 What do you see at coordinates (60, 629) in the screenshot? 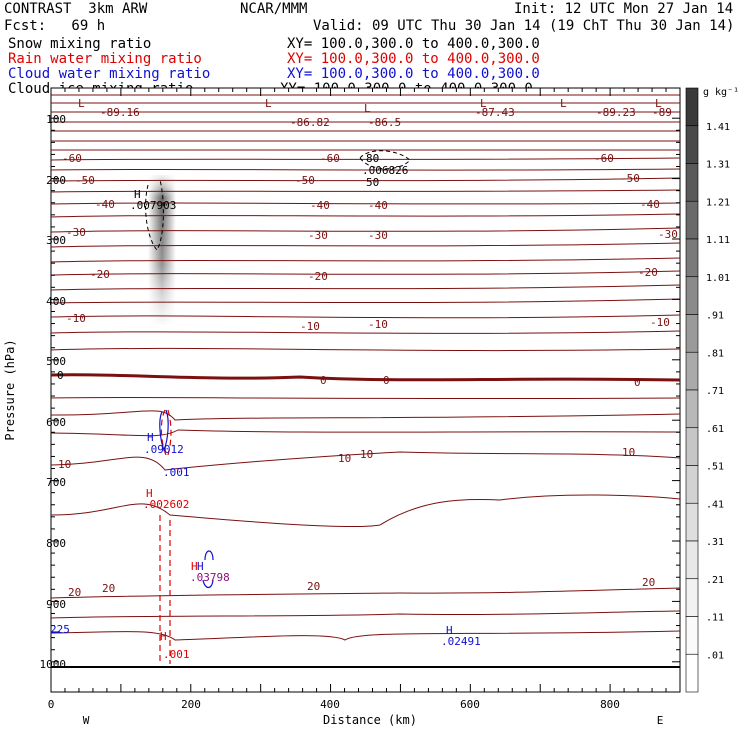
I see `extremum-value: 225` at bounding box center [60, 629].